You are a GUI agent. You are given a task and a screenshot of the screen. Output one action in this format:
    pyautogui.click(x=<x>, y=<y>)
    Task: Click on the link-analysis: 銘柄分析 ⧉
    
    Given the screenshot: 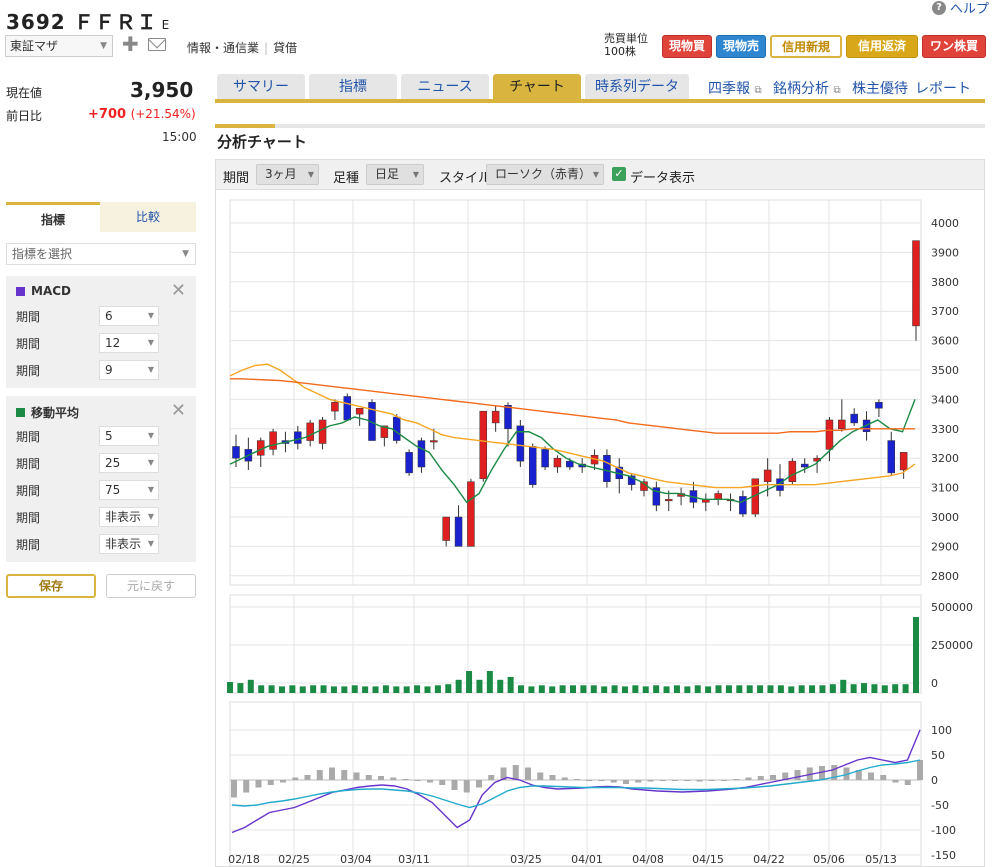 What is the action you would take?
    pyautogui.click(x=807, y=89)
    